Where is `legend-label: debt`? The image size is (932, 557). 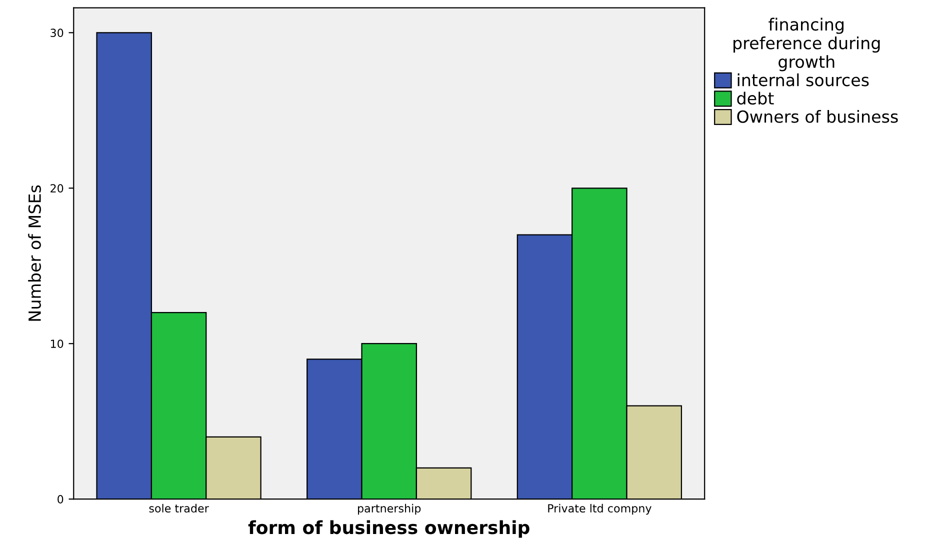
legend-label: debt is located at coordinates (755, 98).